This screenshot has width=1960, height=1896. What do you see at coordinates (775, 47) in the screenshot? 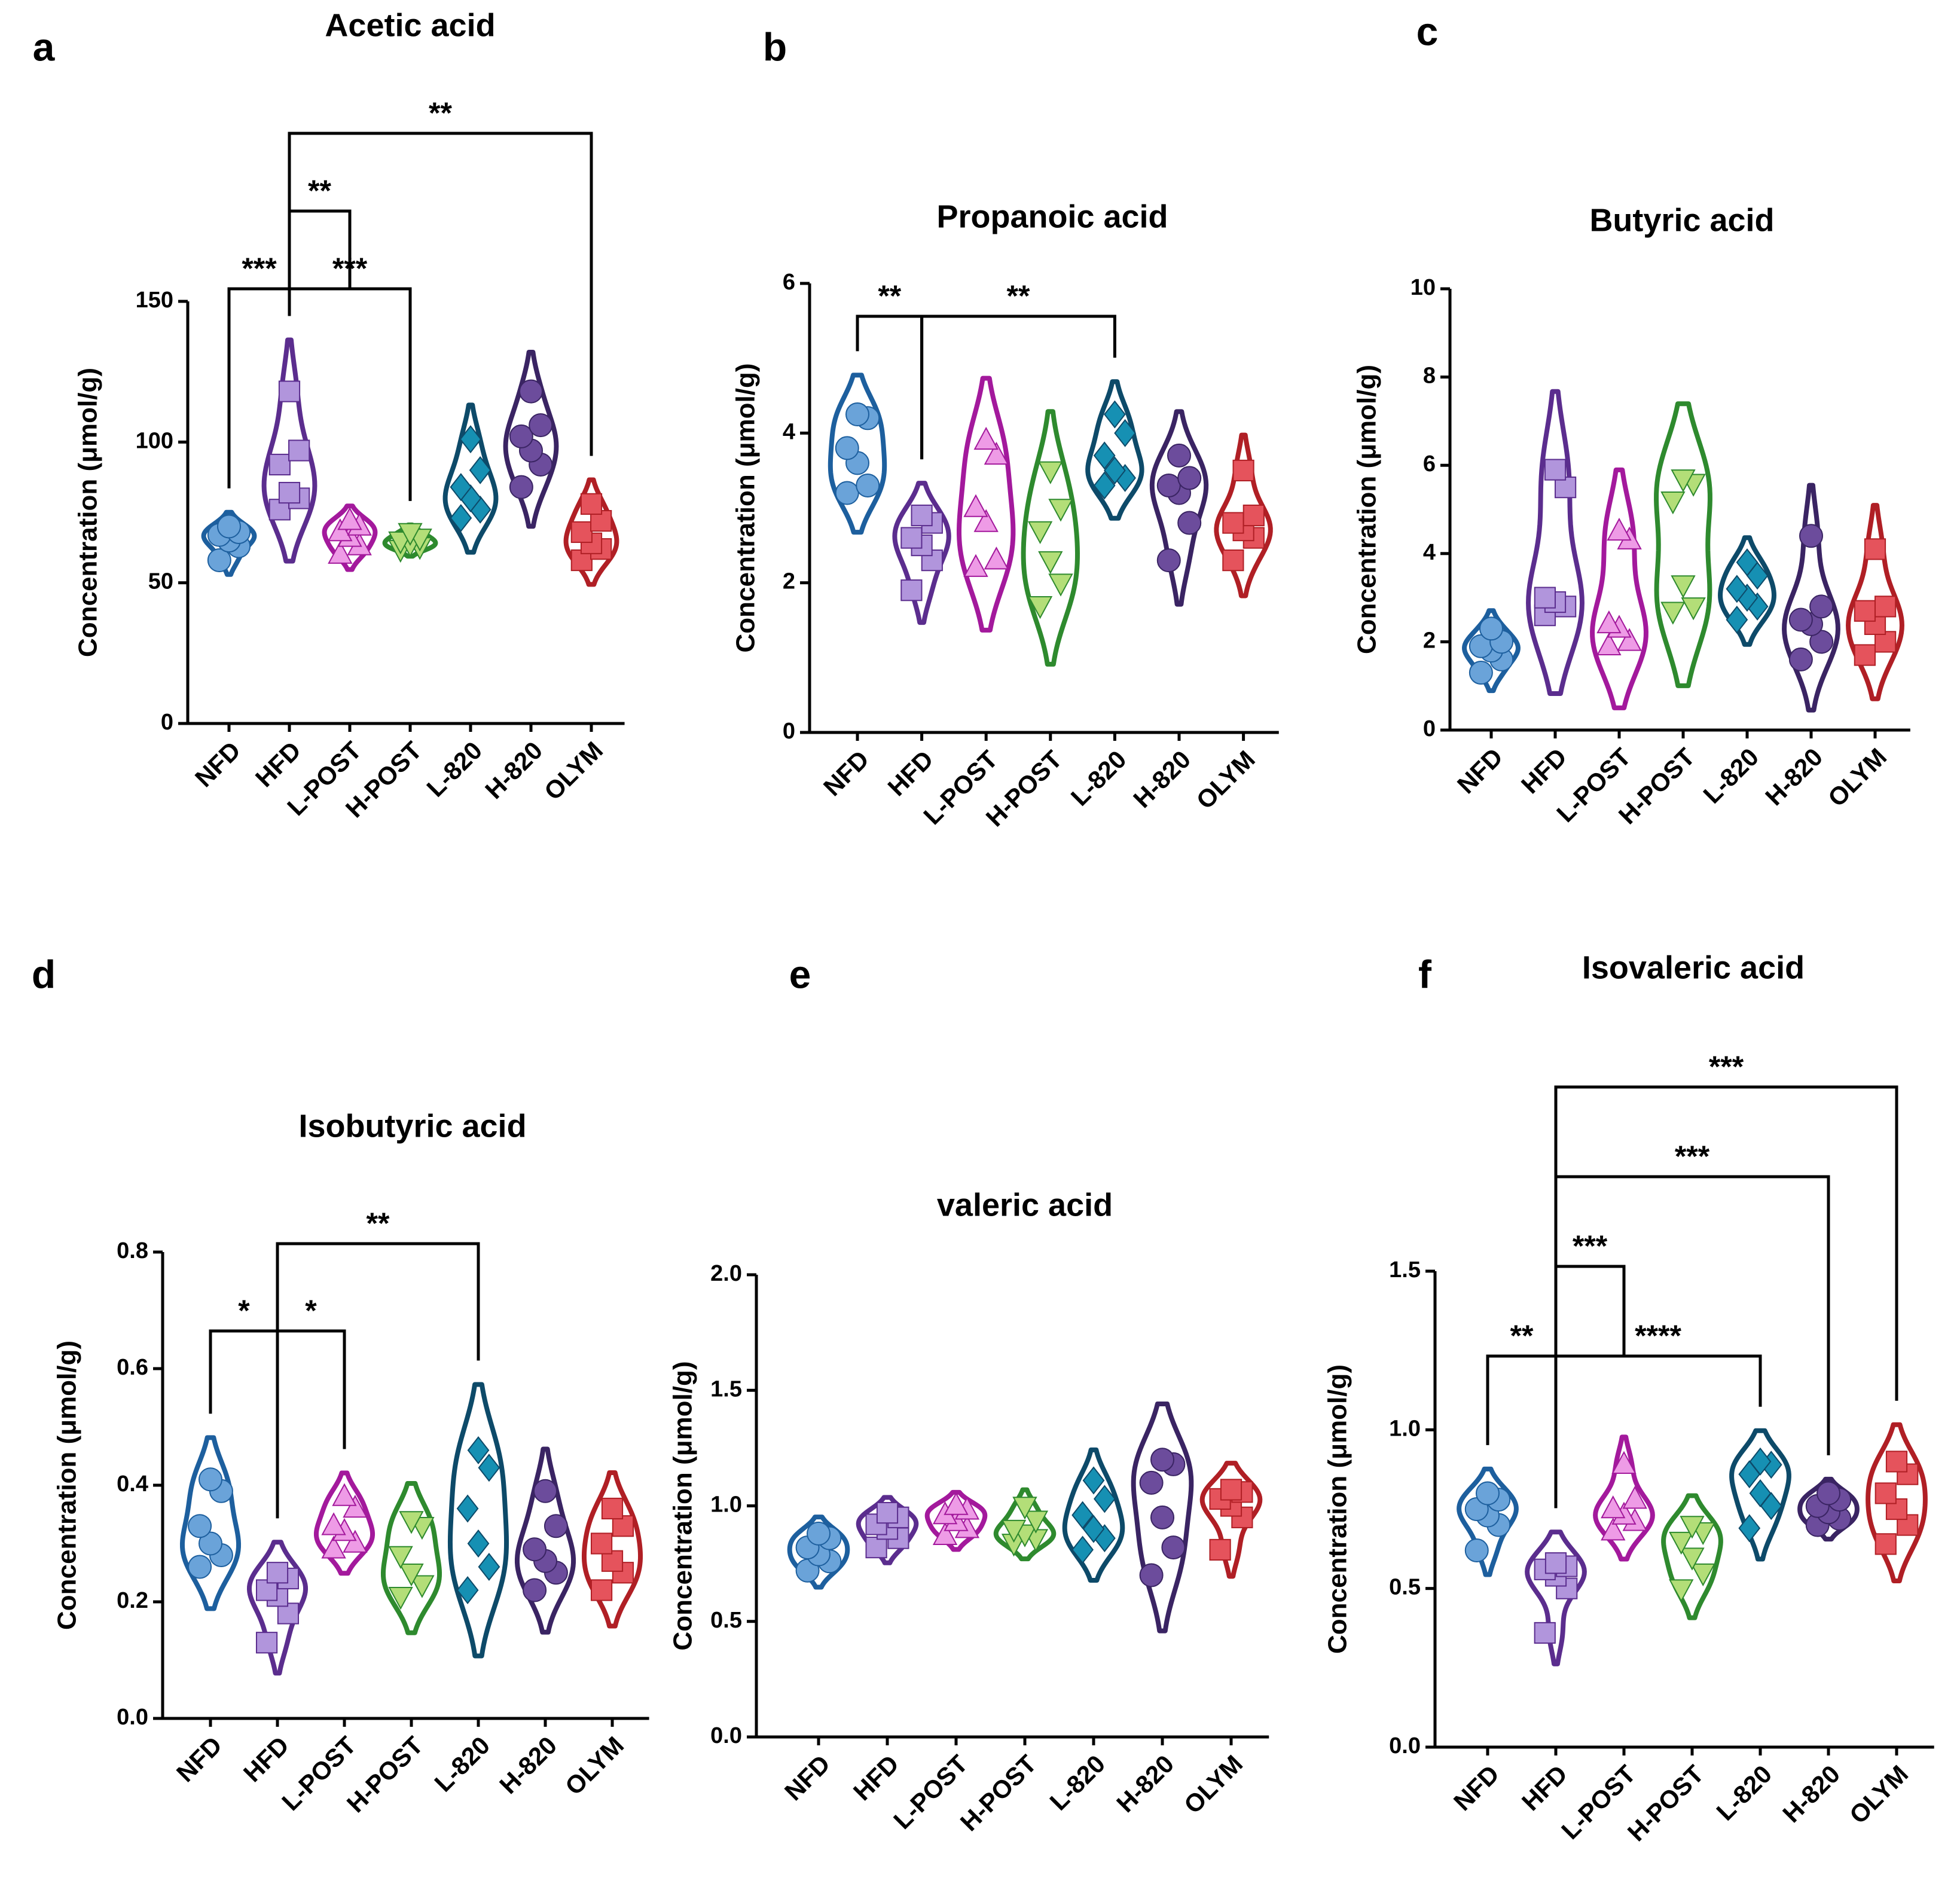
I see `panel-letter: b` at bounding box center [775, 47].